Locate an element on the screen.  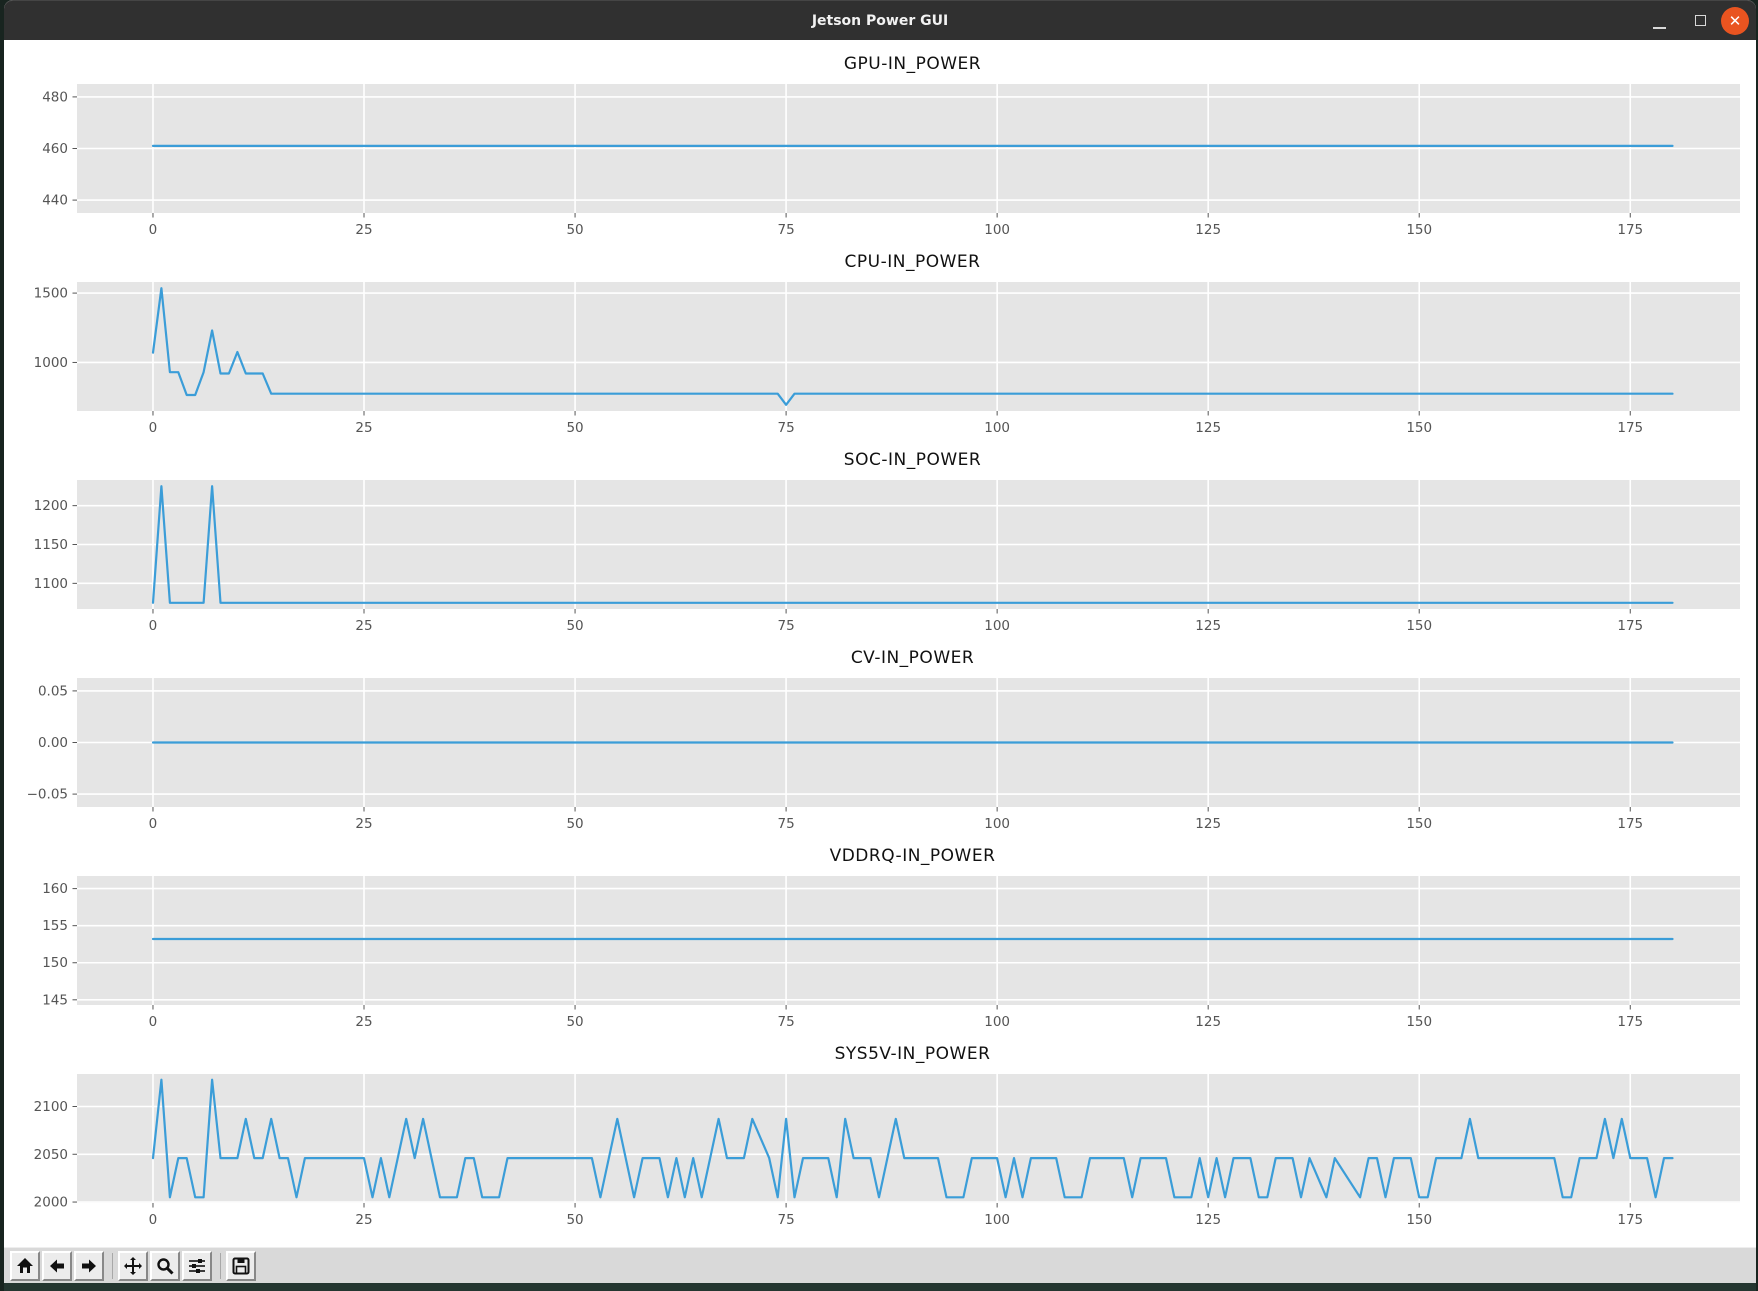
close-button: ✕ is located at coordinates (1736, 21).